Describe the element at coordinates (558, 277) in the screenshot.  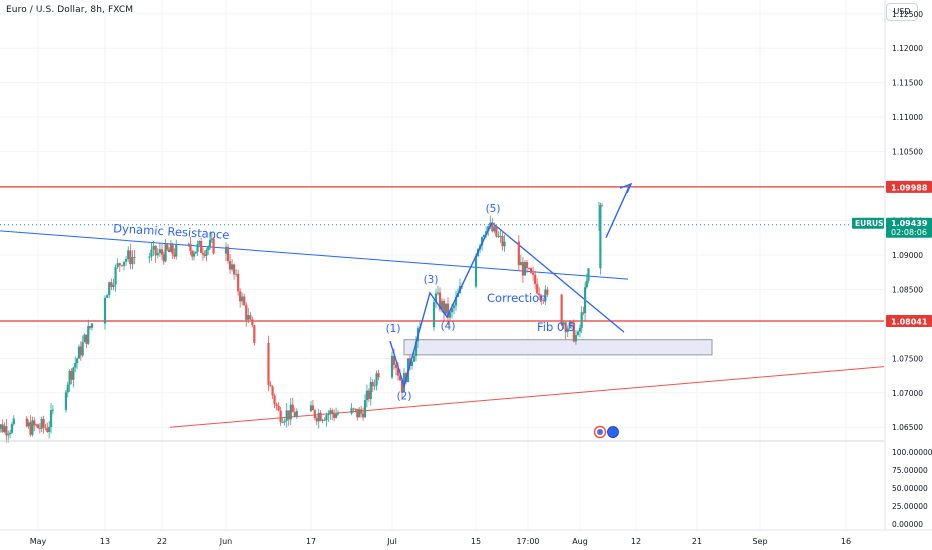
I see `correction-trend-line` at that location.